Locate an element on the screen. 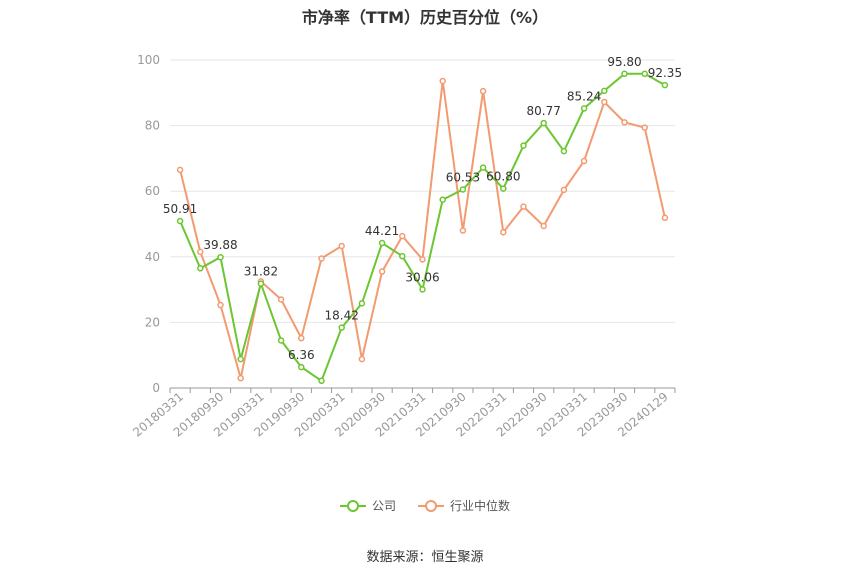 Image resolution: width=850 pixels, height=575 pixels. data-label: 95.80 is located at coordinates (624, 62).